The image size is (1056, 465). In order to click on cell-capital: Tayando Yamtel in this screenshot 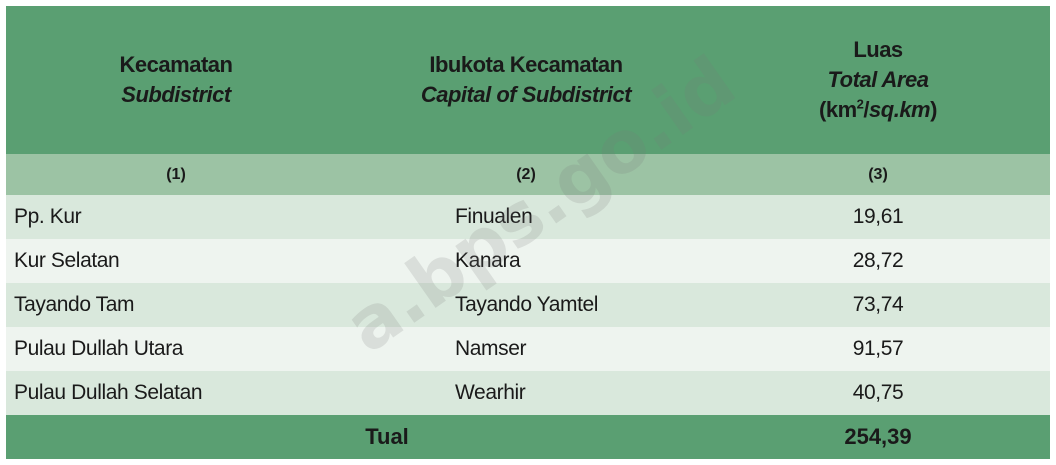, I will do `click(527, 304)`.